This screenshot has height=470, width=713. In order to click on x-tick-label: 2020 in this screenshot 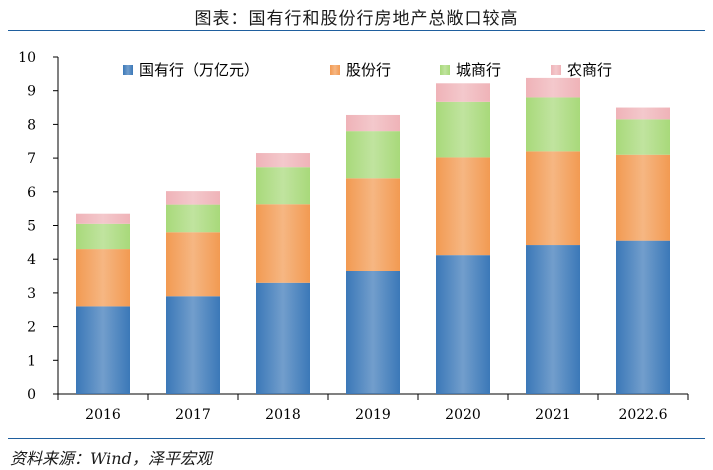, I will do `click(463, 415)`.